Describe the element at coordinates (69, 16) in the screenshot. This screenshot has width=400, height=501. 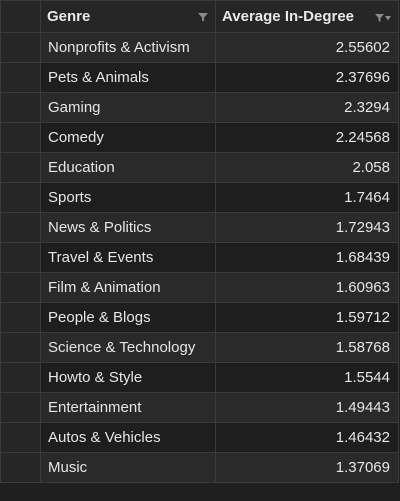
I see `column-header-label: Genre` at that location.